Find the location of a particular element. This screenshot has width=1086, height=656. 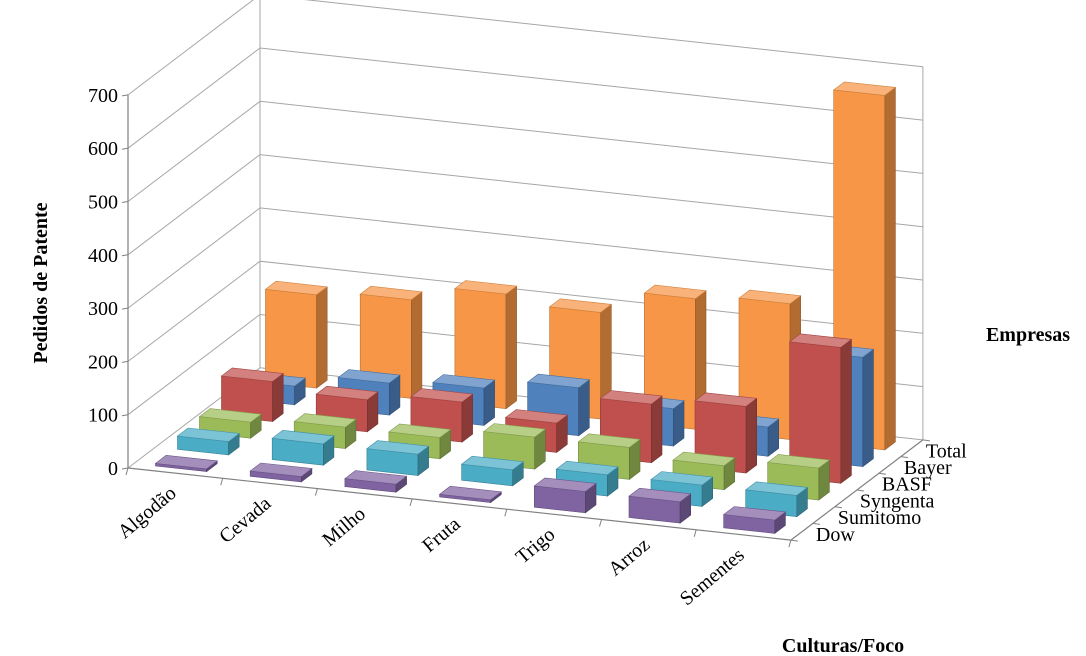

x-tick-label: Fruta is located at coordinates (441, 535).